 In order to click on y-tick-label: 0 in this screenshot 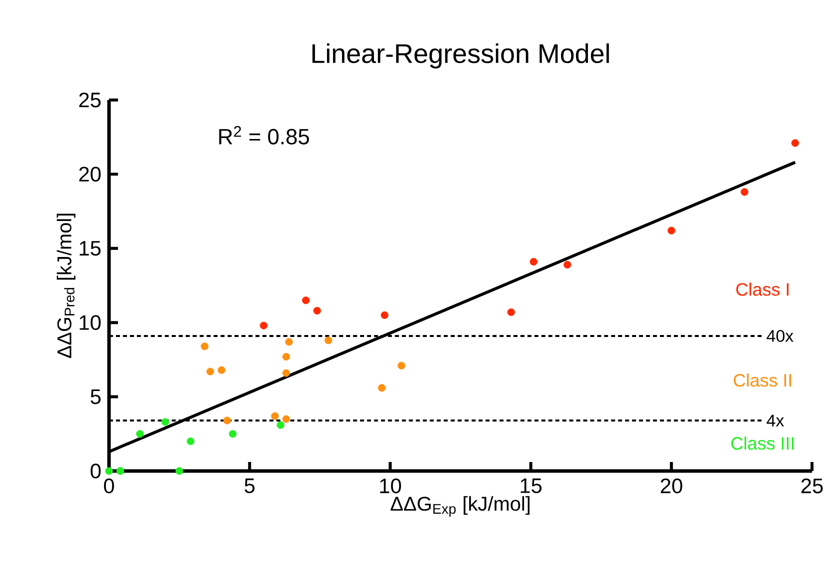, I will do `click(95, 471)`.